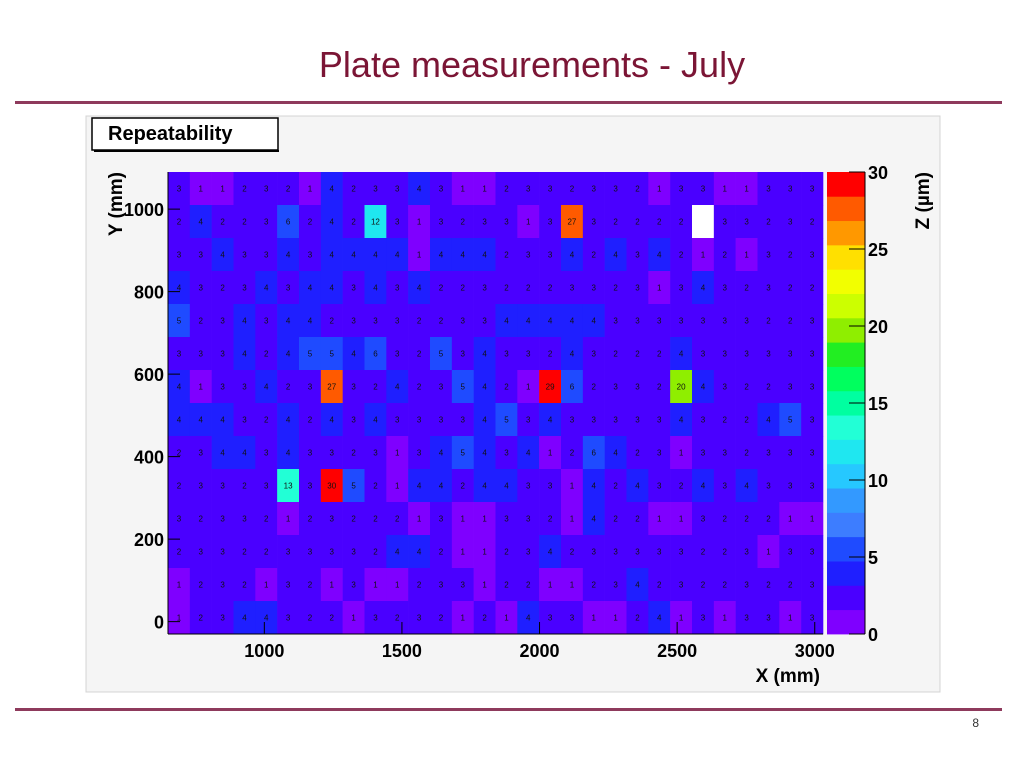 This screenshot has height=768, width=1024. I want to click on cell-value-label: 5, so click(353, 486).